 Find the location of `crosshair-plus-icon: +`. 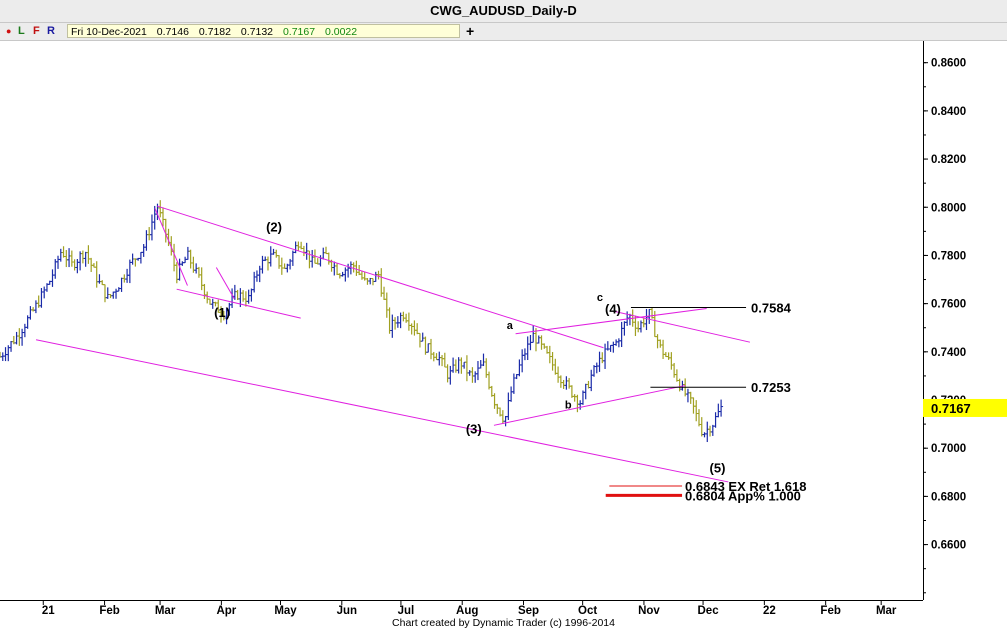

crosshair-plus-icon: + is located at coordinates (470, 31).